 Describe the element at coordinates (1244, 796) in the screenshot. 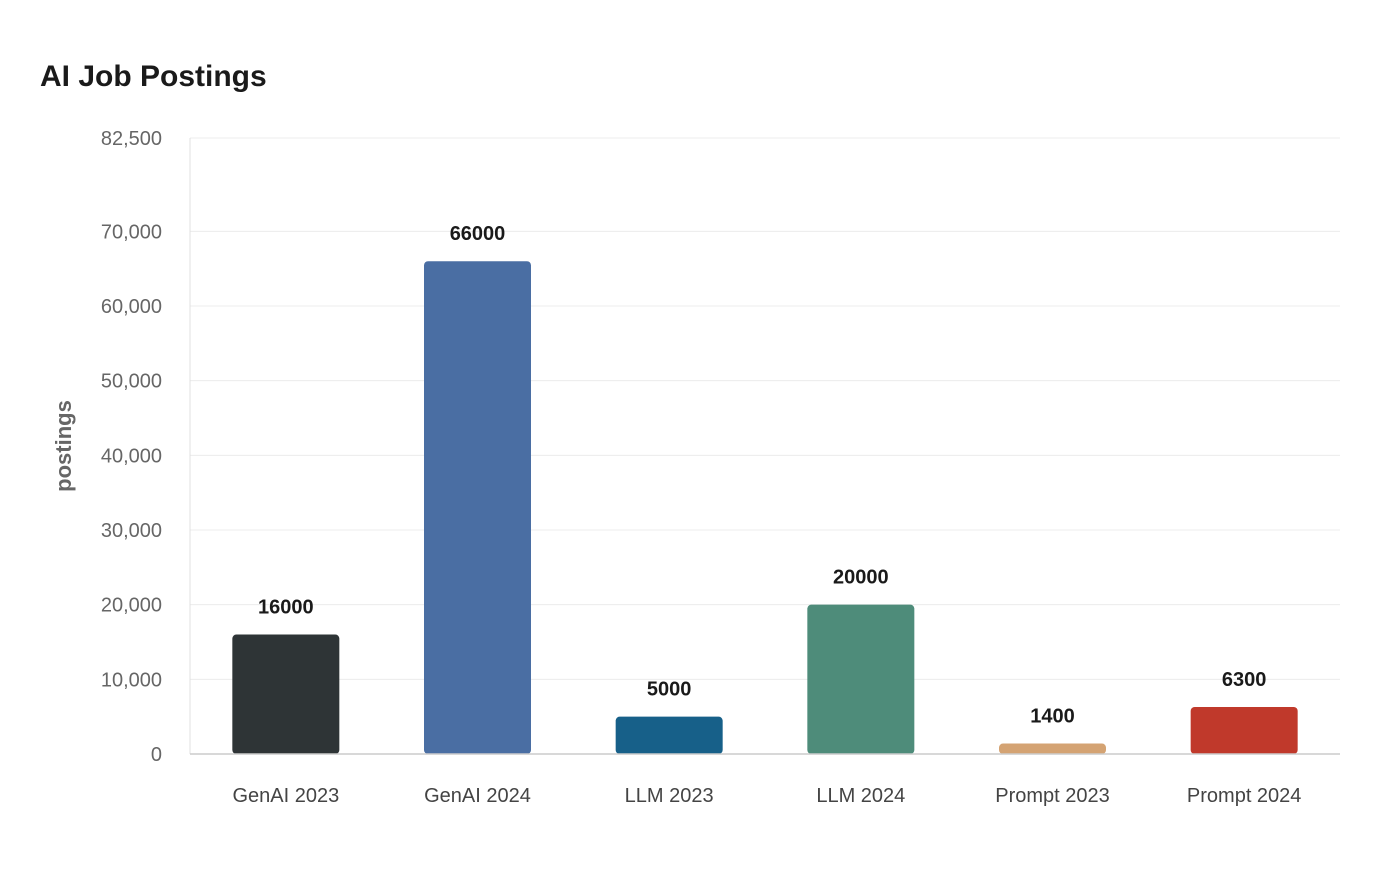

I see `x-tick-label: Prompt 2024` at that location.